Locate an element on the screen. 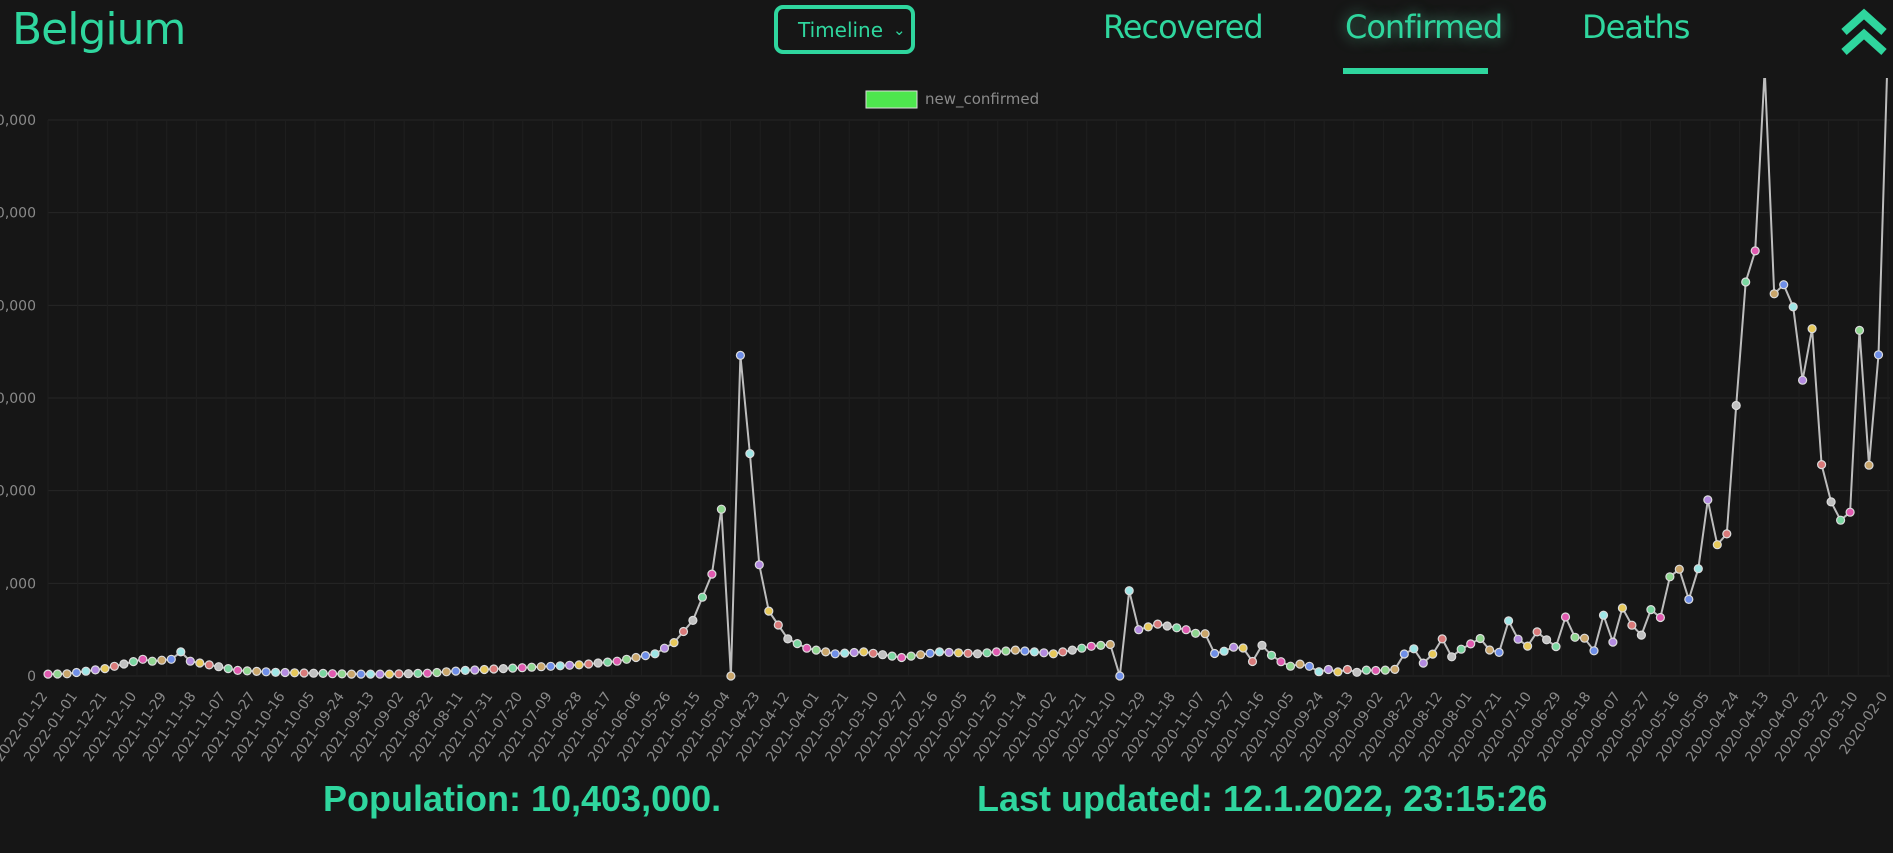 This screenshot has width=1893, height=853. tab-recovered: Recovered is located at coordinates (1183, 27).